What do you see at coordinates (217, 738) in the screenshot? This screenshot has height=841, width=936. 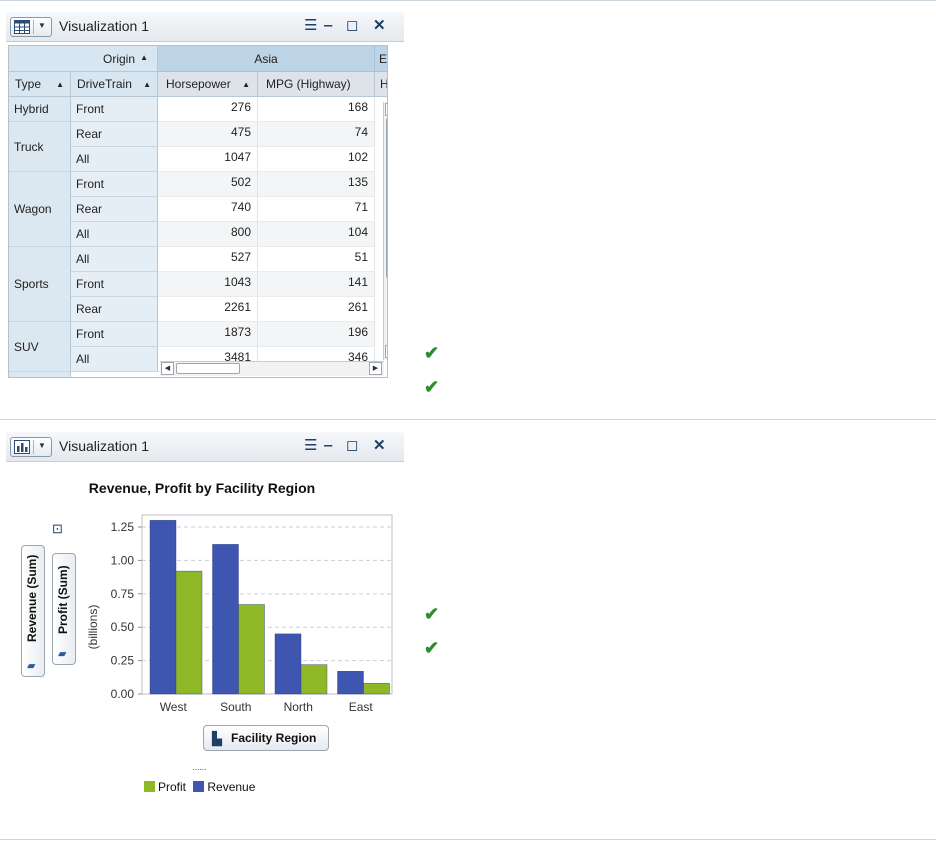 I see `category-icon: ▙` at bounding box center [217, 738].